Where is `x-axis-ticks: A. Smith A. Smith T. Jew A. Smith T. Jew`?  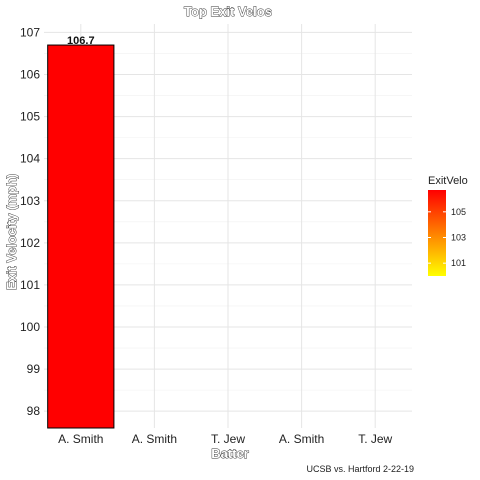
x-axis-ticks: A. Smith A. Smith T. Jew A. Smith T. Jew is located at coordinates (225, 439).